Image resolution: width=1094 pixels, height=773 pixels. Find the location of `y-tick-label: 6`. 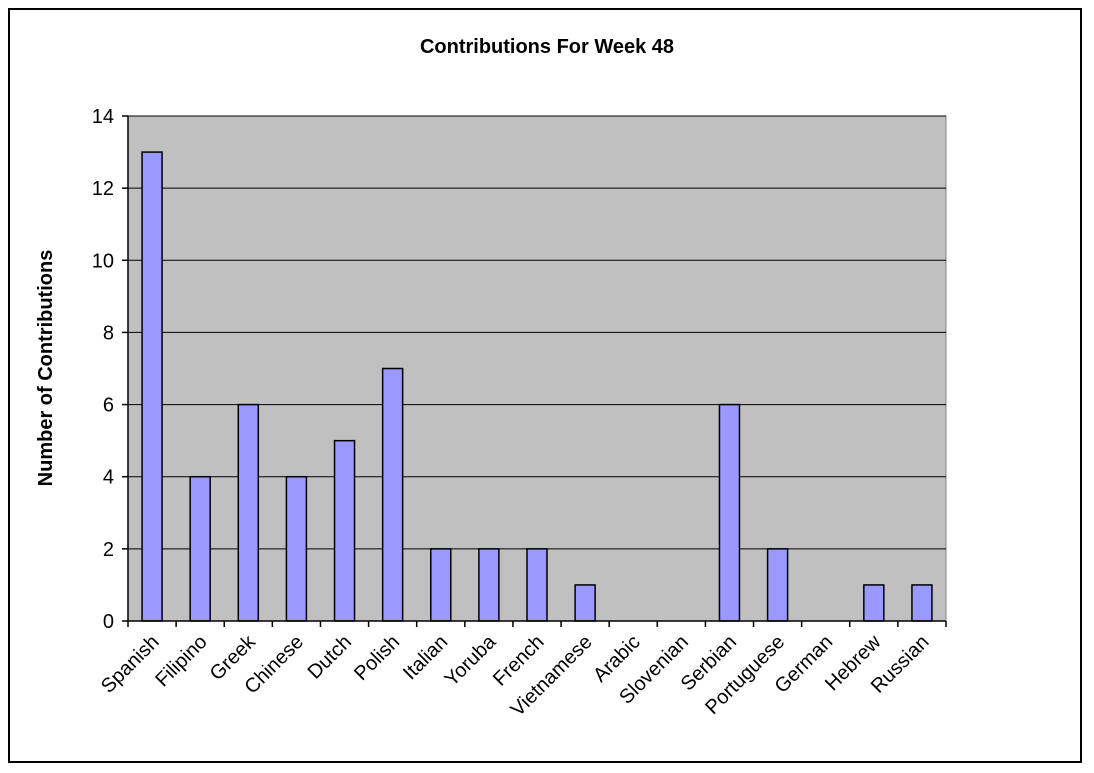

y-tick-label: 6 is located at coordinates (108, 406).